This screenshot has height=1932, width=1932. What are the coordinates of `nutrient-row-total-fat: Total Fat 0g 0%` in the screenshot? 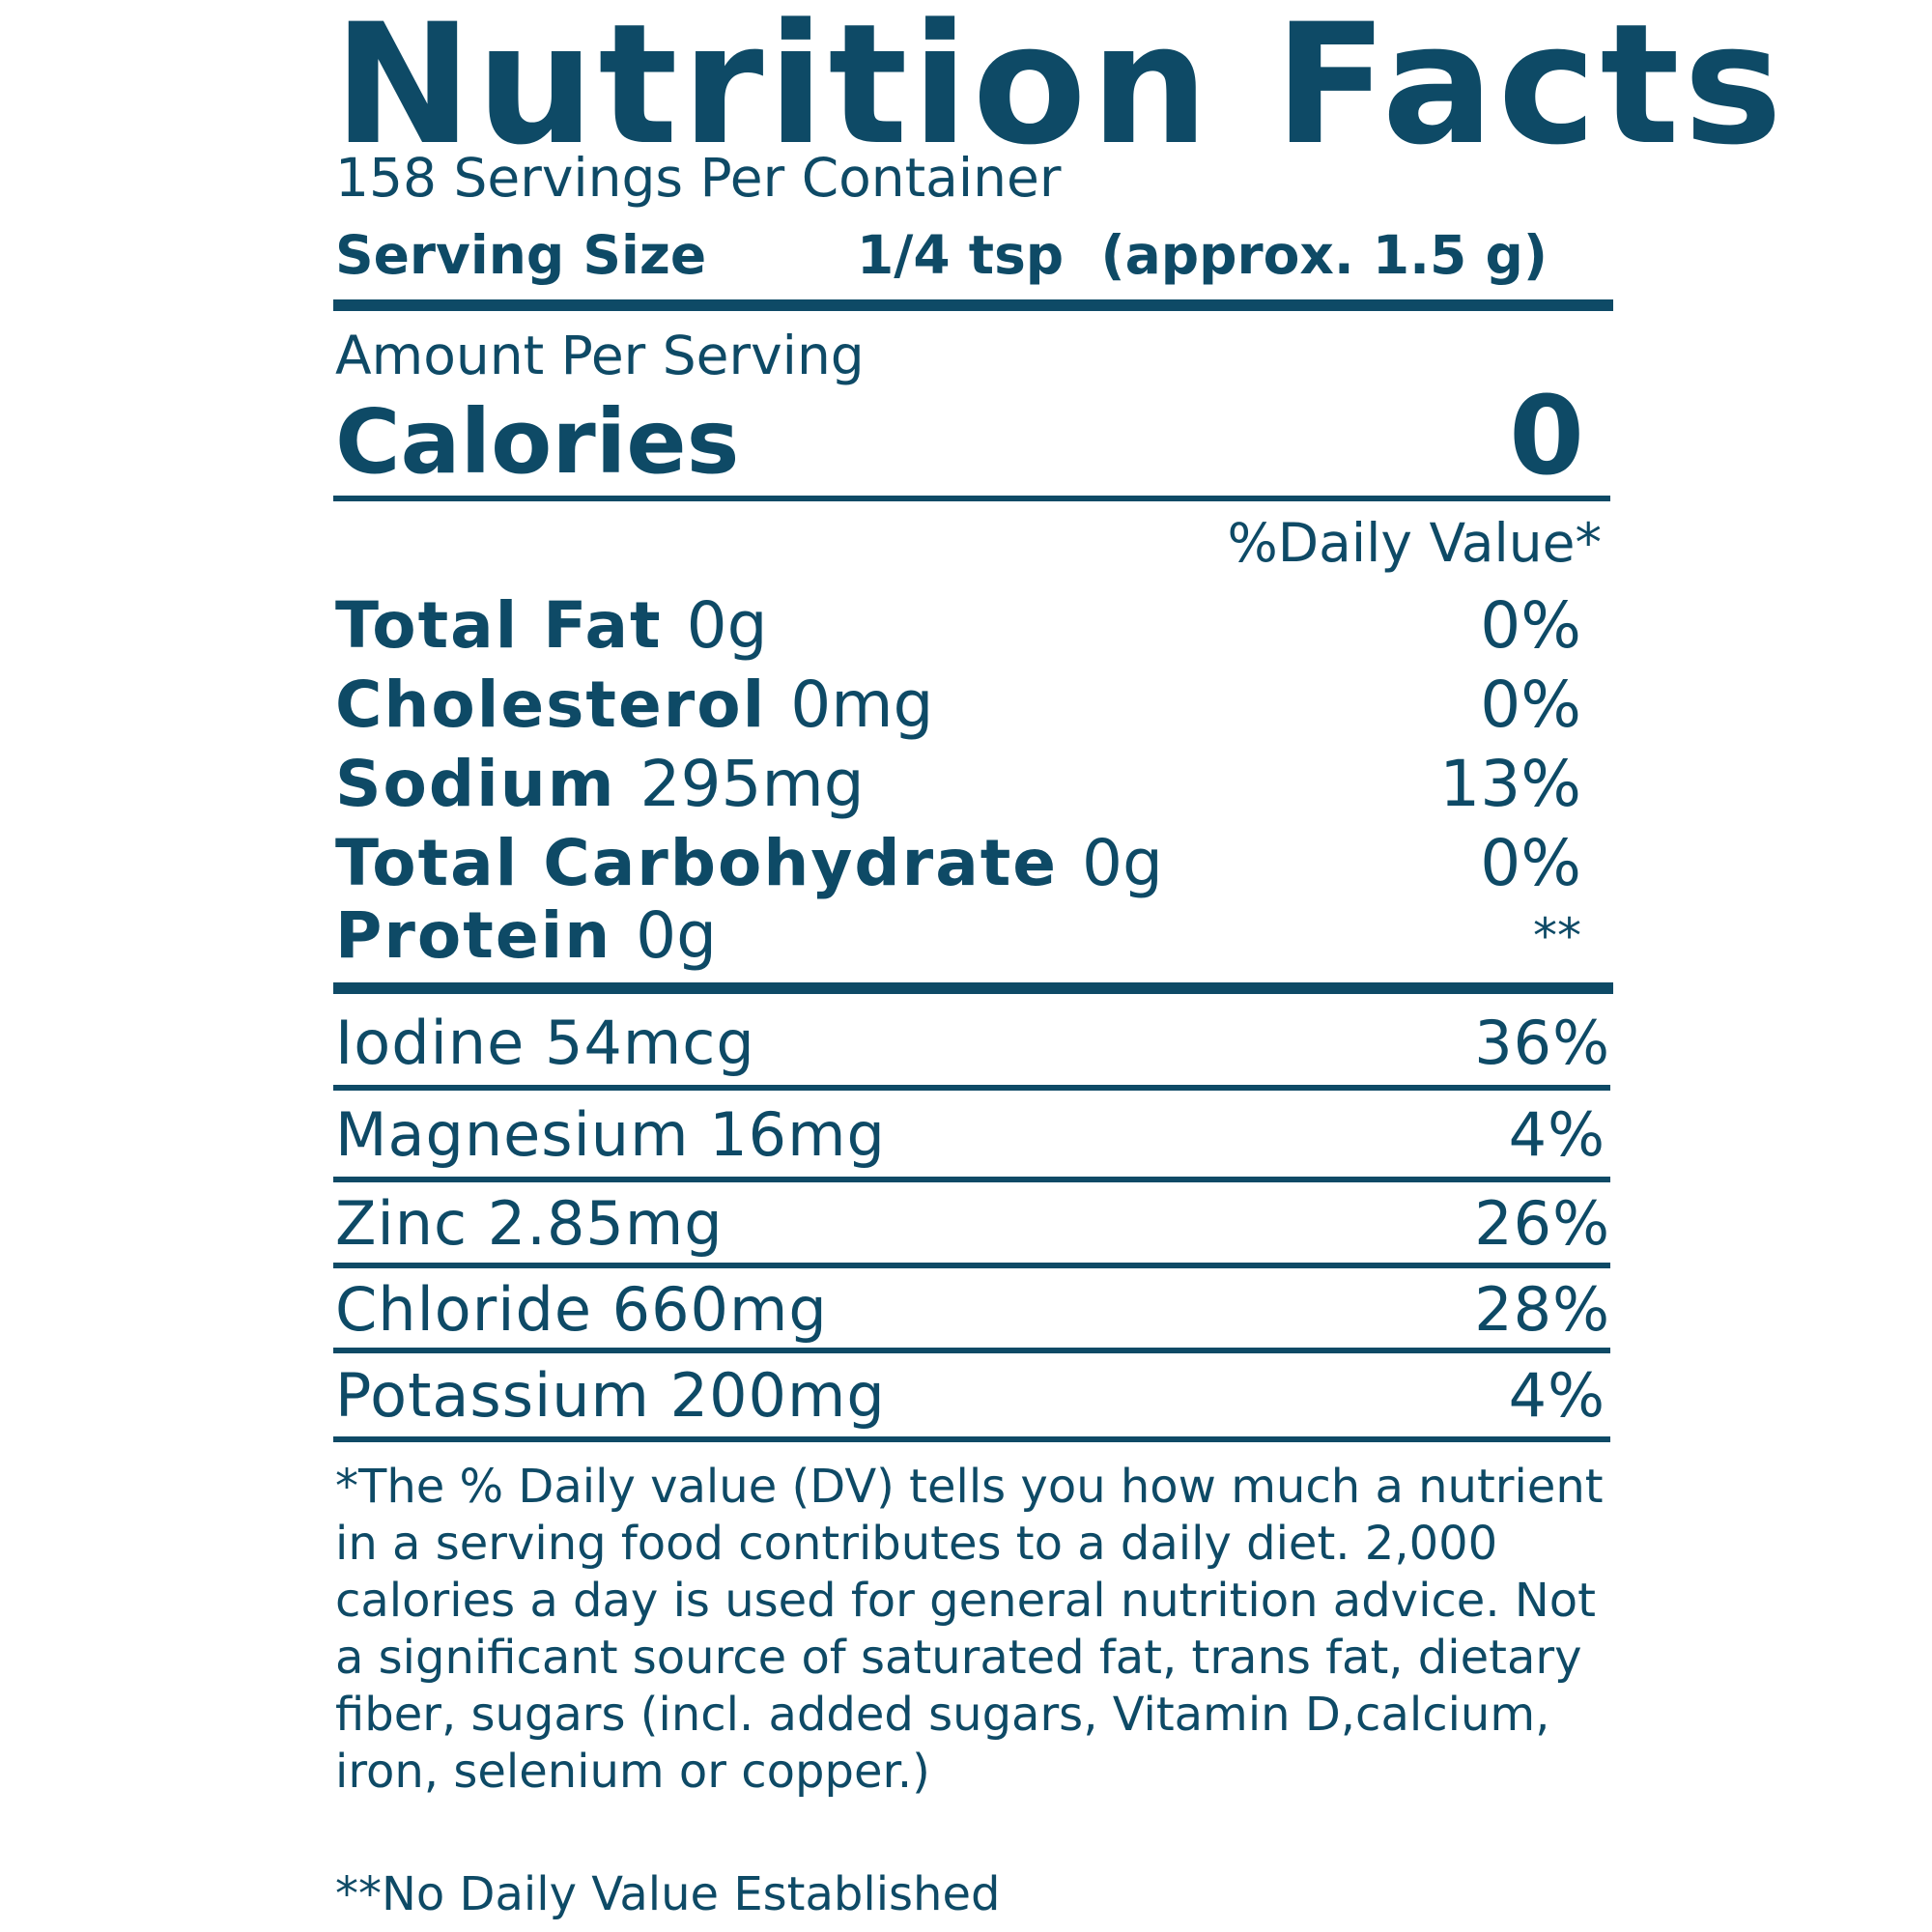 It's located at (958, 626).